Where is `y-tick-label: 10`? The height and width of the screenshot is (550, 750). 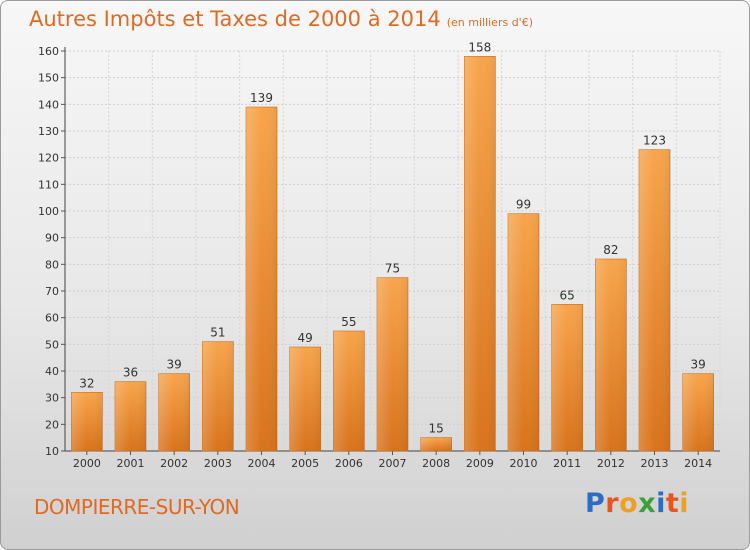
y-tick-label: 10 is located at coordinates (52, 451).